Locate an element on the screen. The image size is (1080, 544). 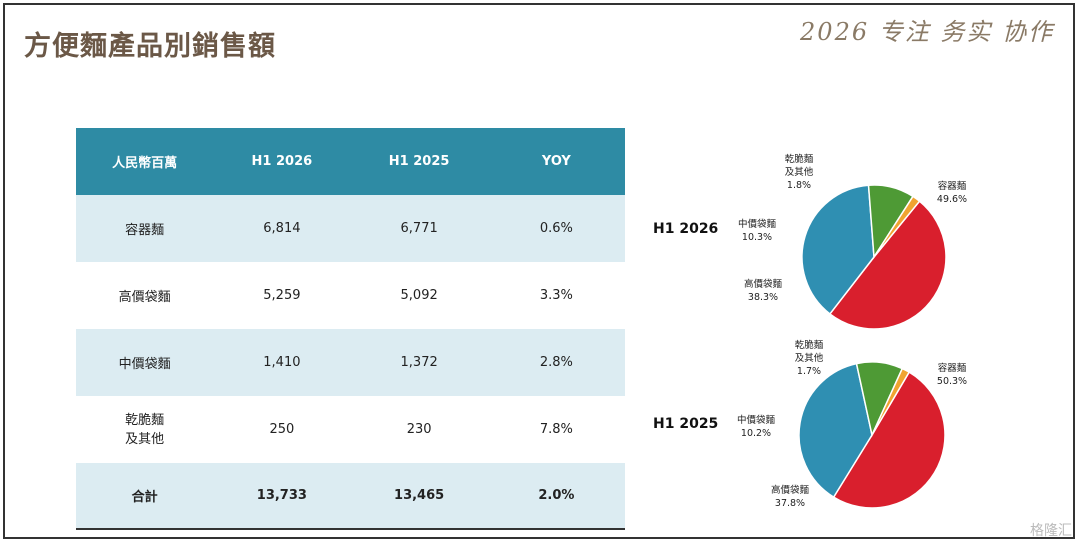
cell-yoy: 3.3% is located at coordinates (556, 295).